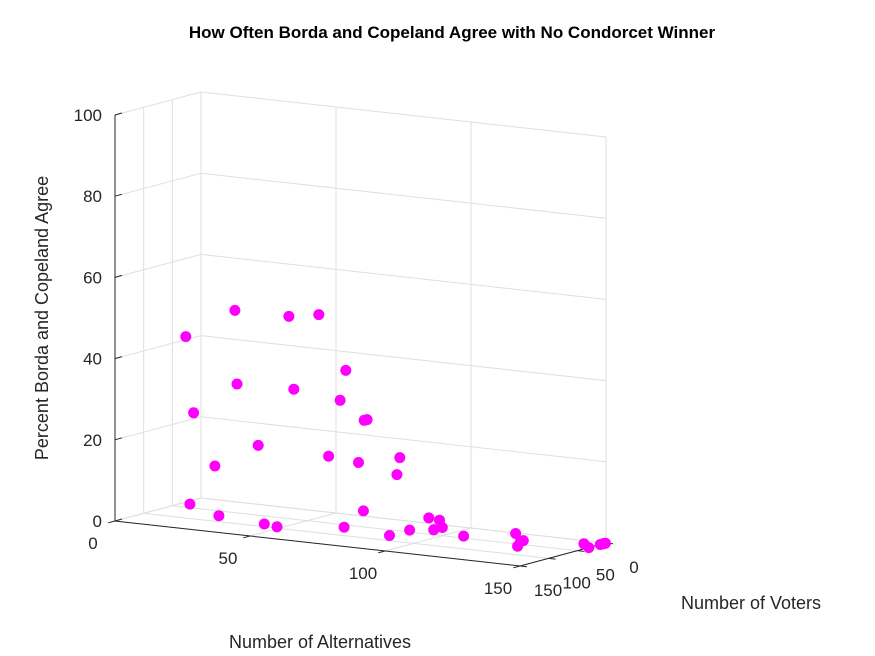 This screenshot has height=656, width=875. Describe the element at coordinates (92, 277) in the screenshot. I see `z-tick-label: 60` at that location.